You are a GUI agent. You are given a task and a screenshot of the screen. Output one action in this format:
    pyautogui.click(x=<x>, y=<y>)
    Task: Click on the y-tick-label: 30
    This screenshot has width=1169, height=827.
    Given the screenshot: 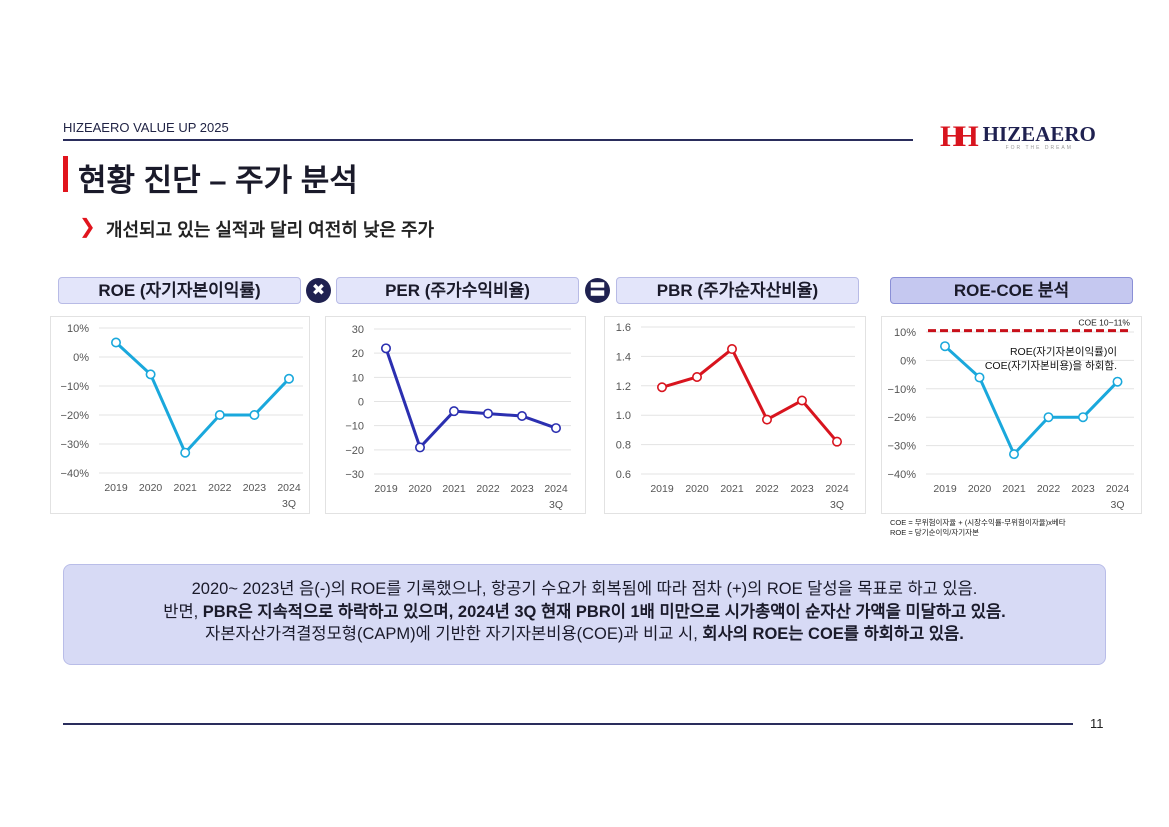 What is the action you would take?
    pyautogui.click(x=358, y=330)
    